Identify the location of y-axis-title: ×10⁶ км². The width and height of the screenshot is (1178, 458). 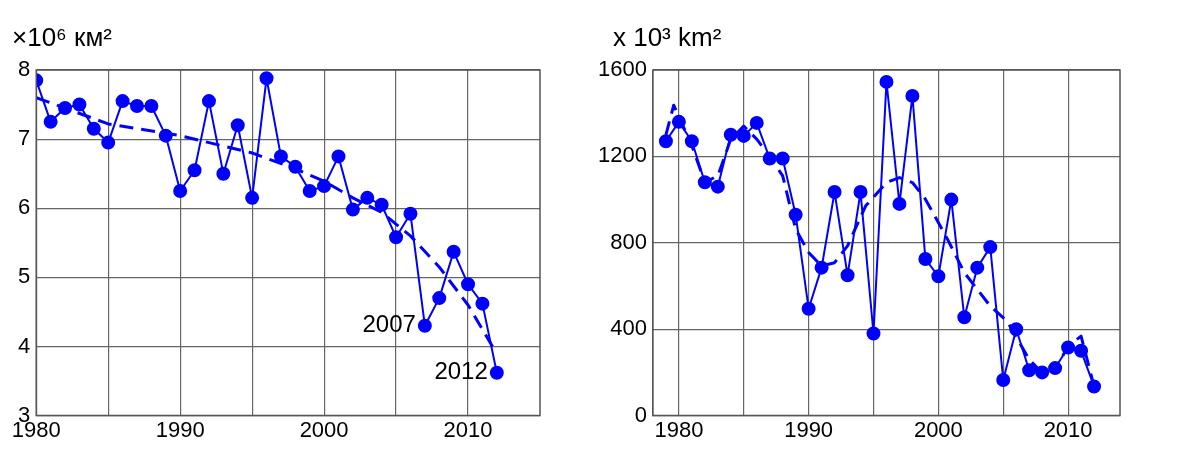
(62, 37).